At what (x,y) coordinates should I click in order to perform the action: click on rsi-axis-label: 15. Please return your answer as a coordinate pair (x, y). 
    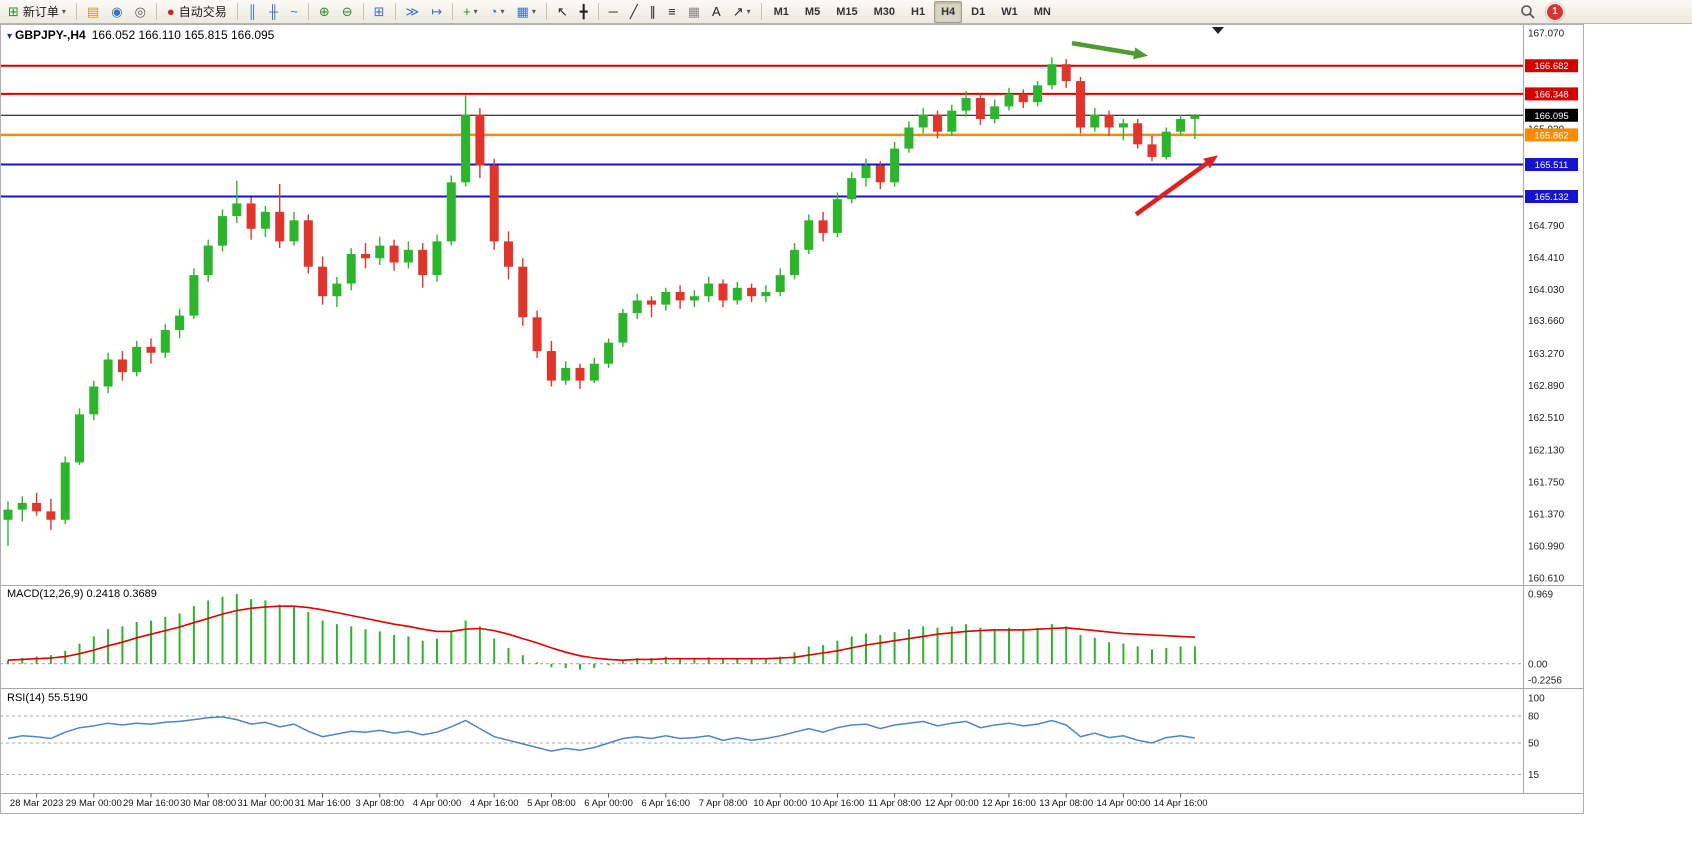
    Looking at the image, I should click on (1534, 775).